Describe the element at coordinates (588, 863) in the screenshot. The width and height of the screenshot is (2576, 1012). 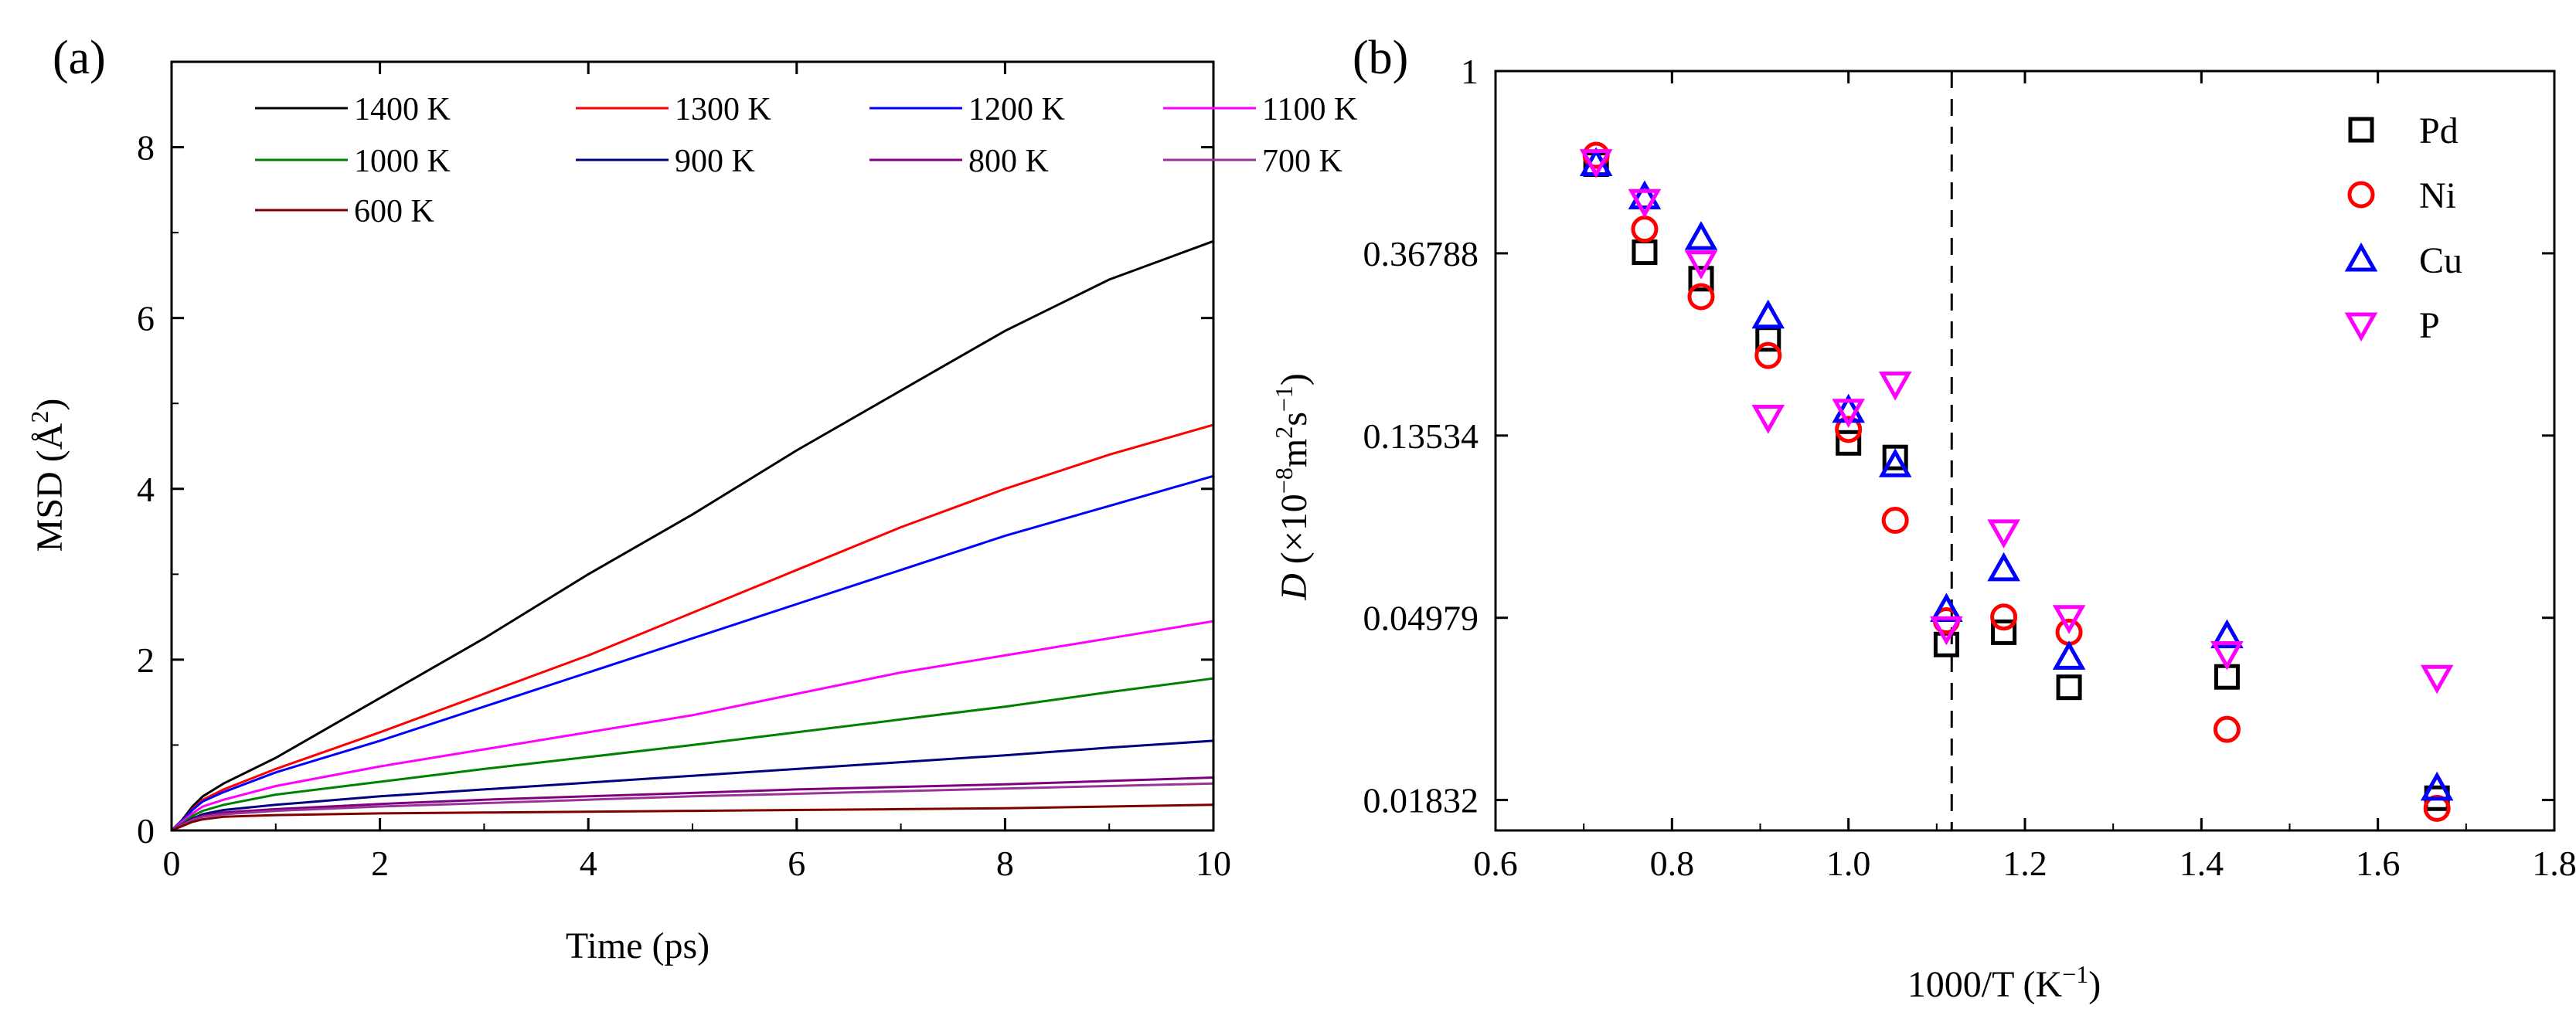
I see `x-tick-label: 4` at that location.